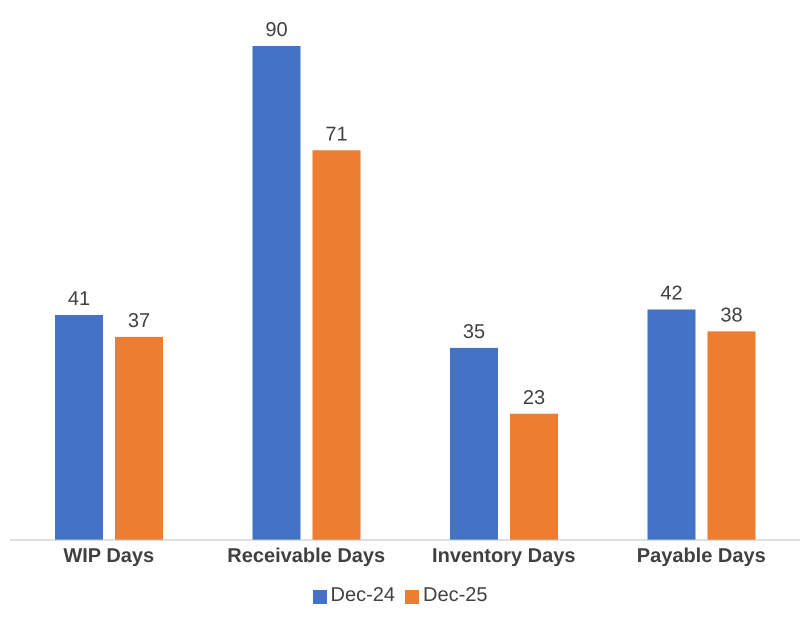  I want to click on x-tick-label: WIP Days, so click(108, 556).